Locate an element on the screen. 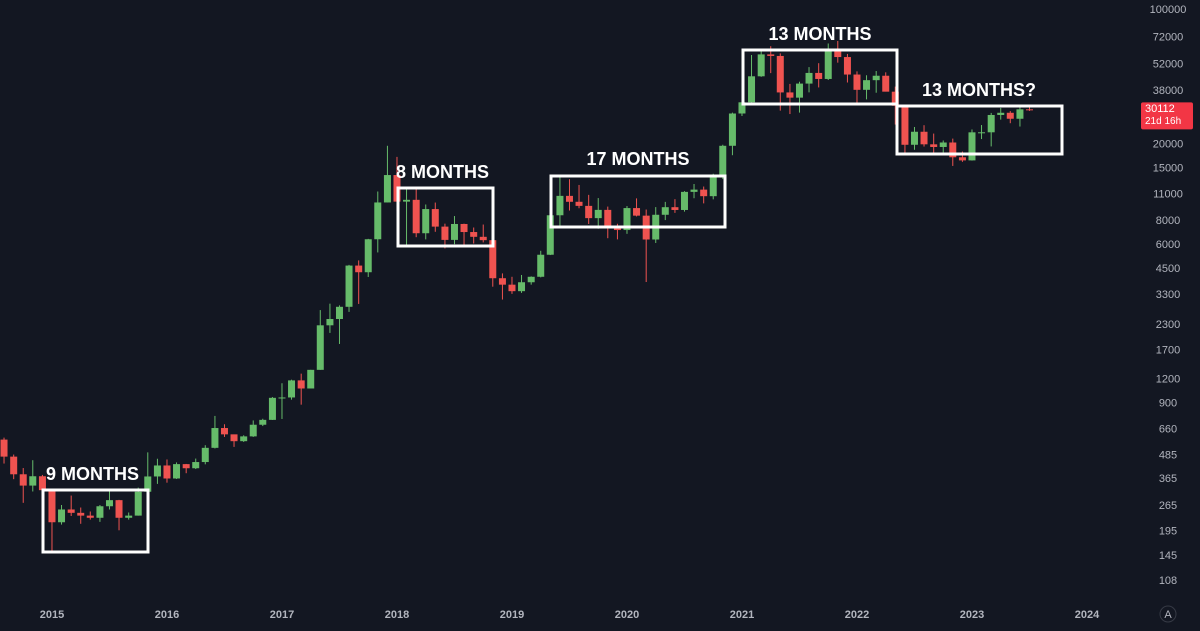 The image size is (1200, 631). annotation-label: 13 MONTHS is located at coordinates (819, 34).